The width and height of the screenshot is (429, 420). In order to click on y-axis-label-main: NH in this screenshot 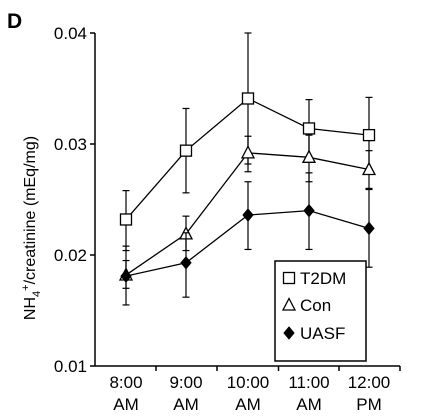, I will do `click(30, 308)`.